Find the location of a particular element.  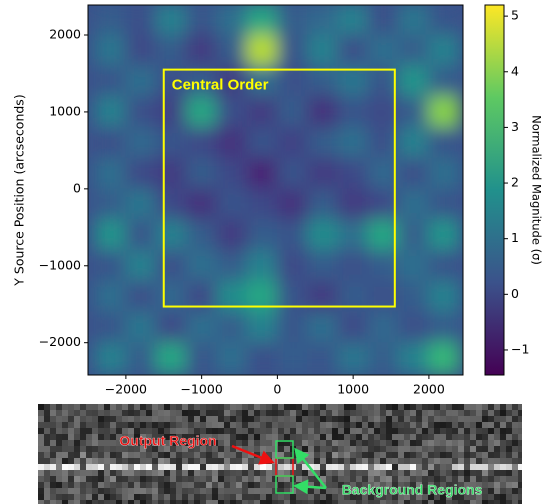

y-tick-label: −2000 is located at coordinates (60, 341).